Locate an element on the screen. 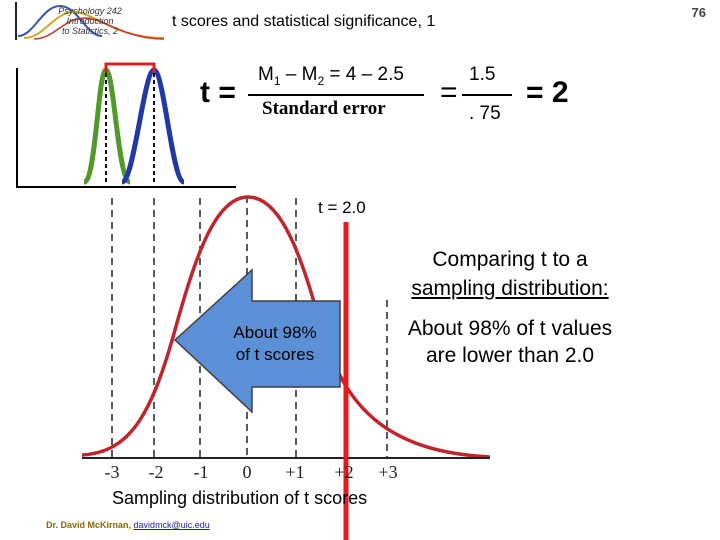  formula-numerator: M1 – M2 = 4 – 2.5 is located at coordinates (331, 76).